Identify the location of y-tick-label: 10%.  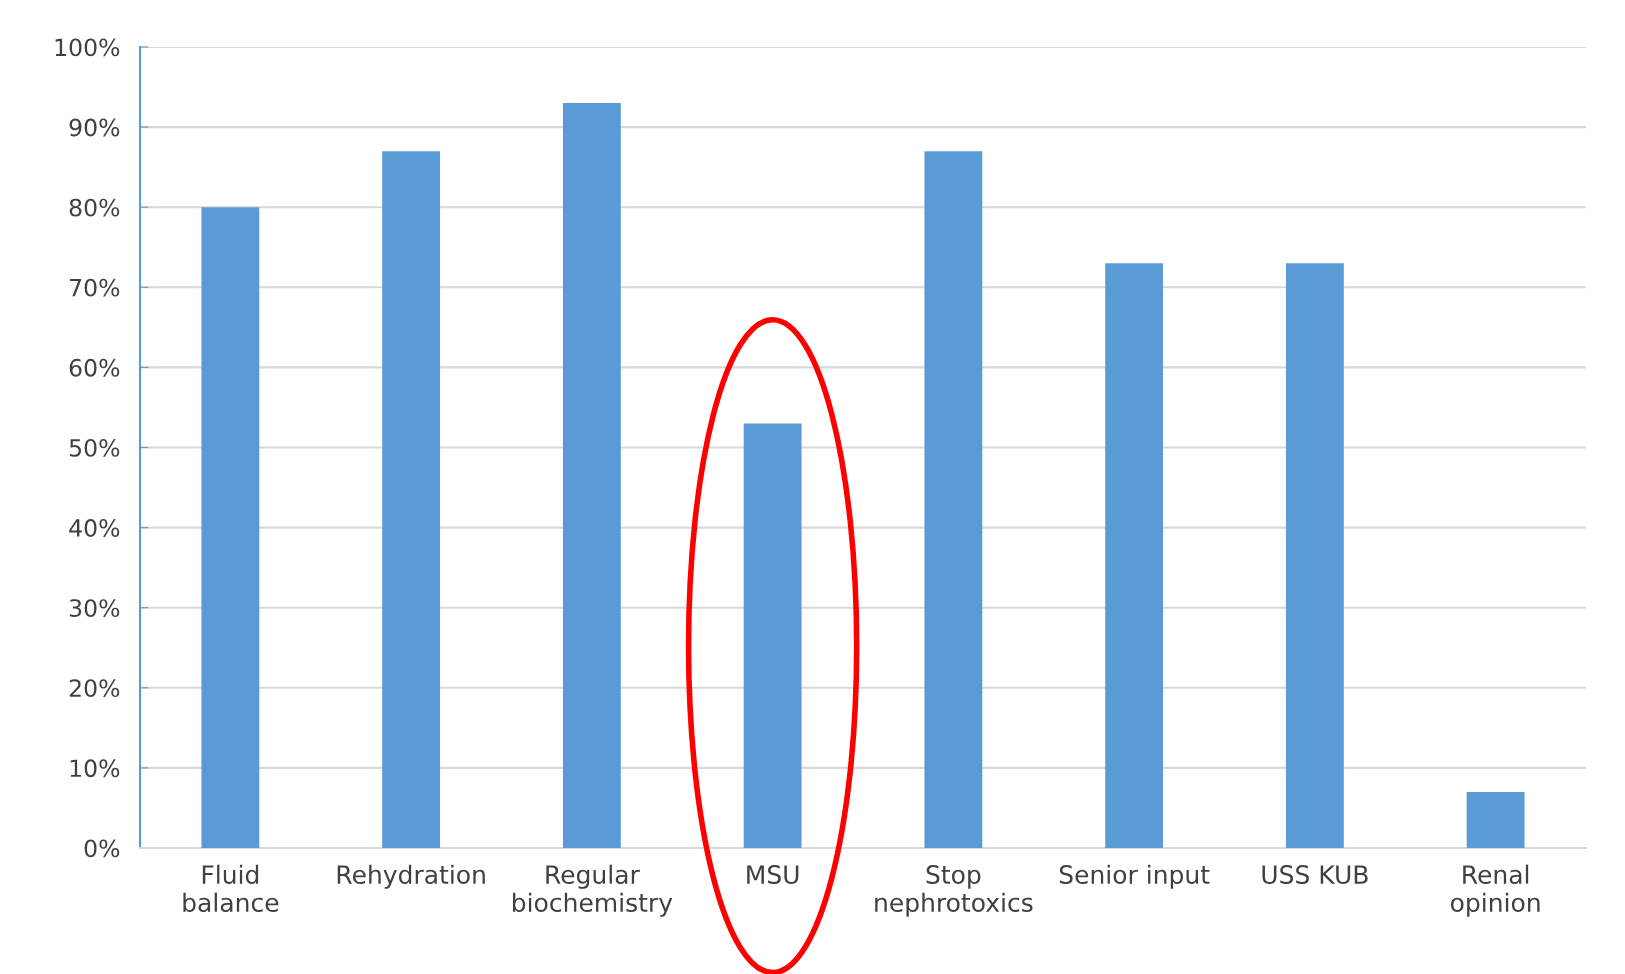
(95, 768).